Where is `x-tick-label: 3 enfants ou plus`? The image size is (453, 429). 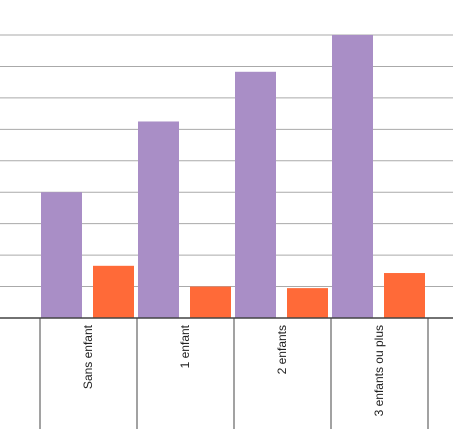 x-tick-label: 3 enfants ou plus is located at coordinates (379, 370).